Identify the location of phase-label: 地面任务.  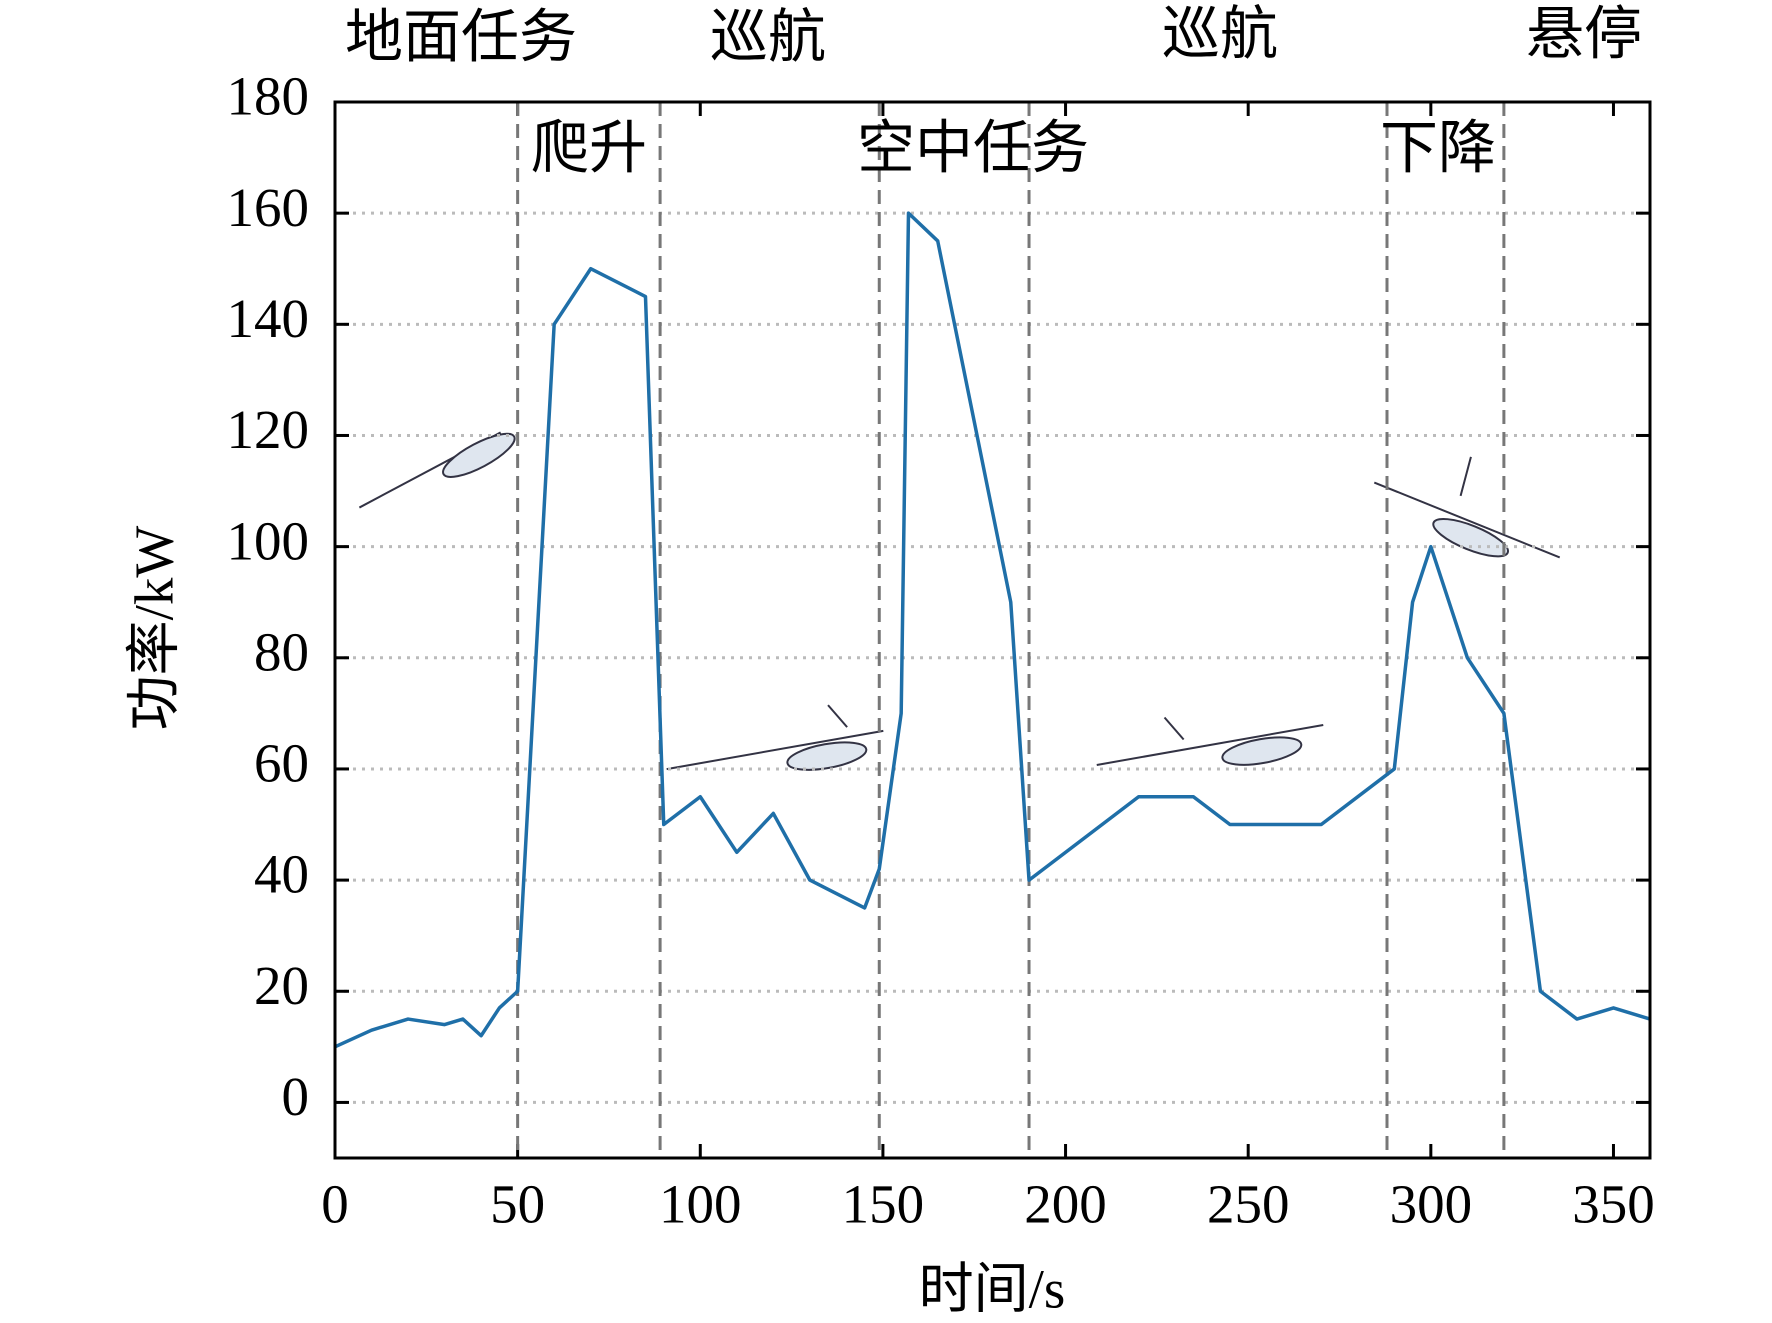
(461, 36).